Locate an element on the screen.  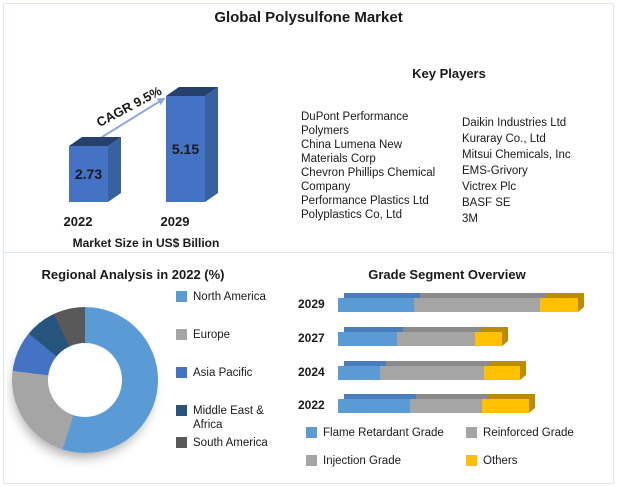
bar-group-2022: 2.73 is located at coordinates (95, 169).